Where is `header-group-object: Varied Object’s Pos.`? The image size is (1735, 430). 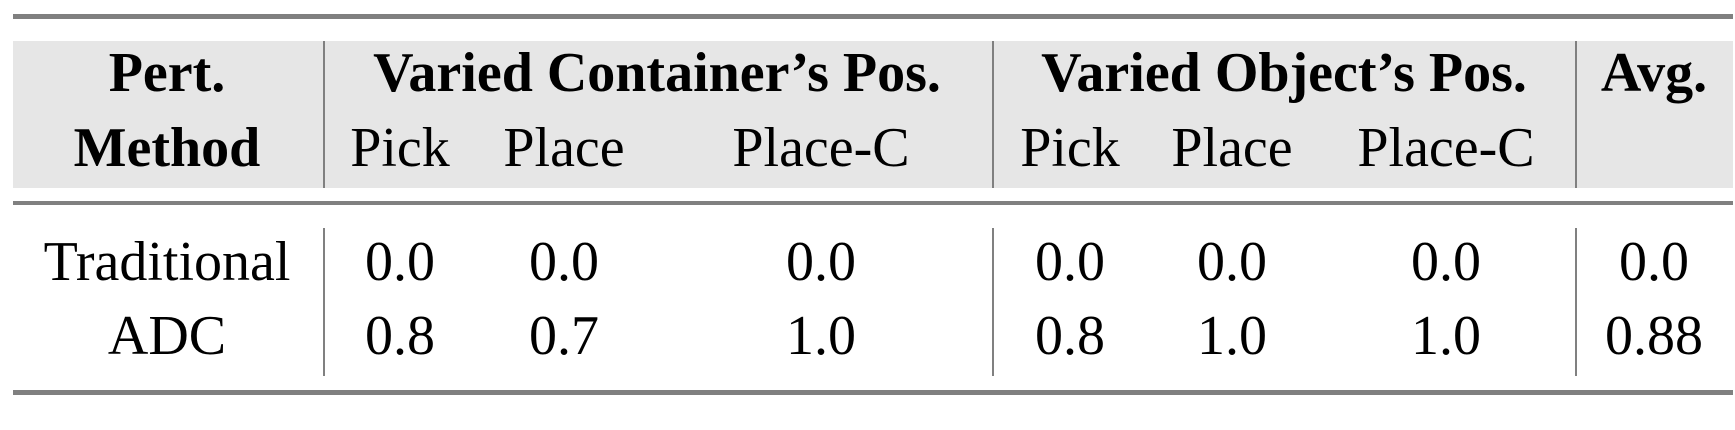
header-group-object: Varied Object’s Pos. is located at coordinates (1284, 73).